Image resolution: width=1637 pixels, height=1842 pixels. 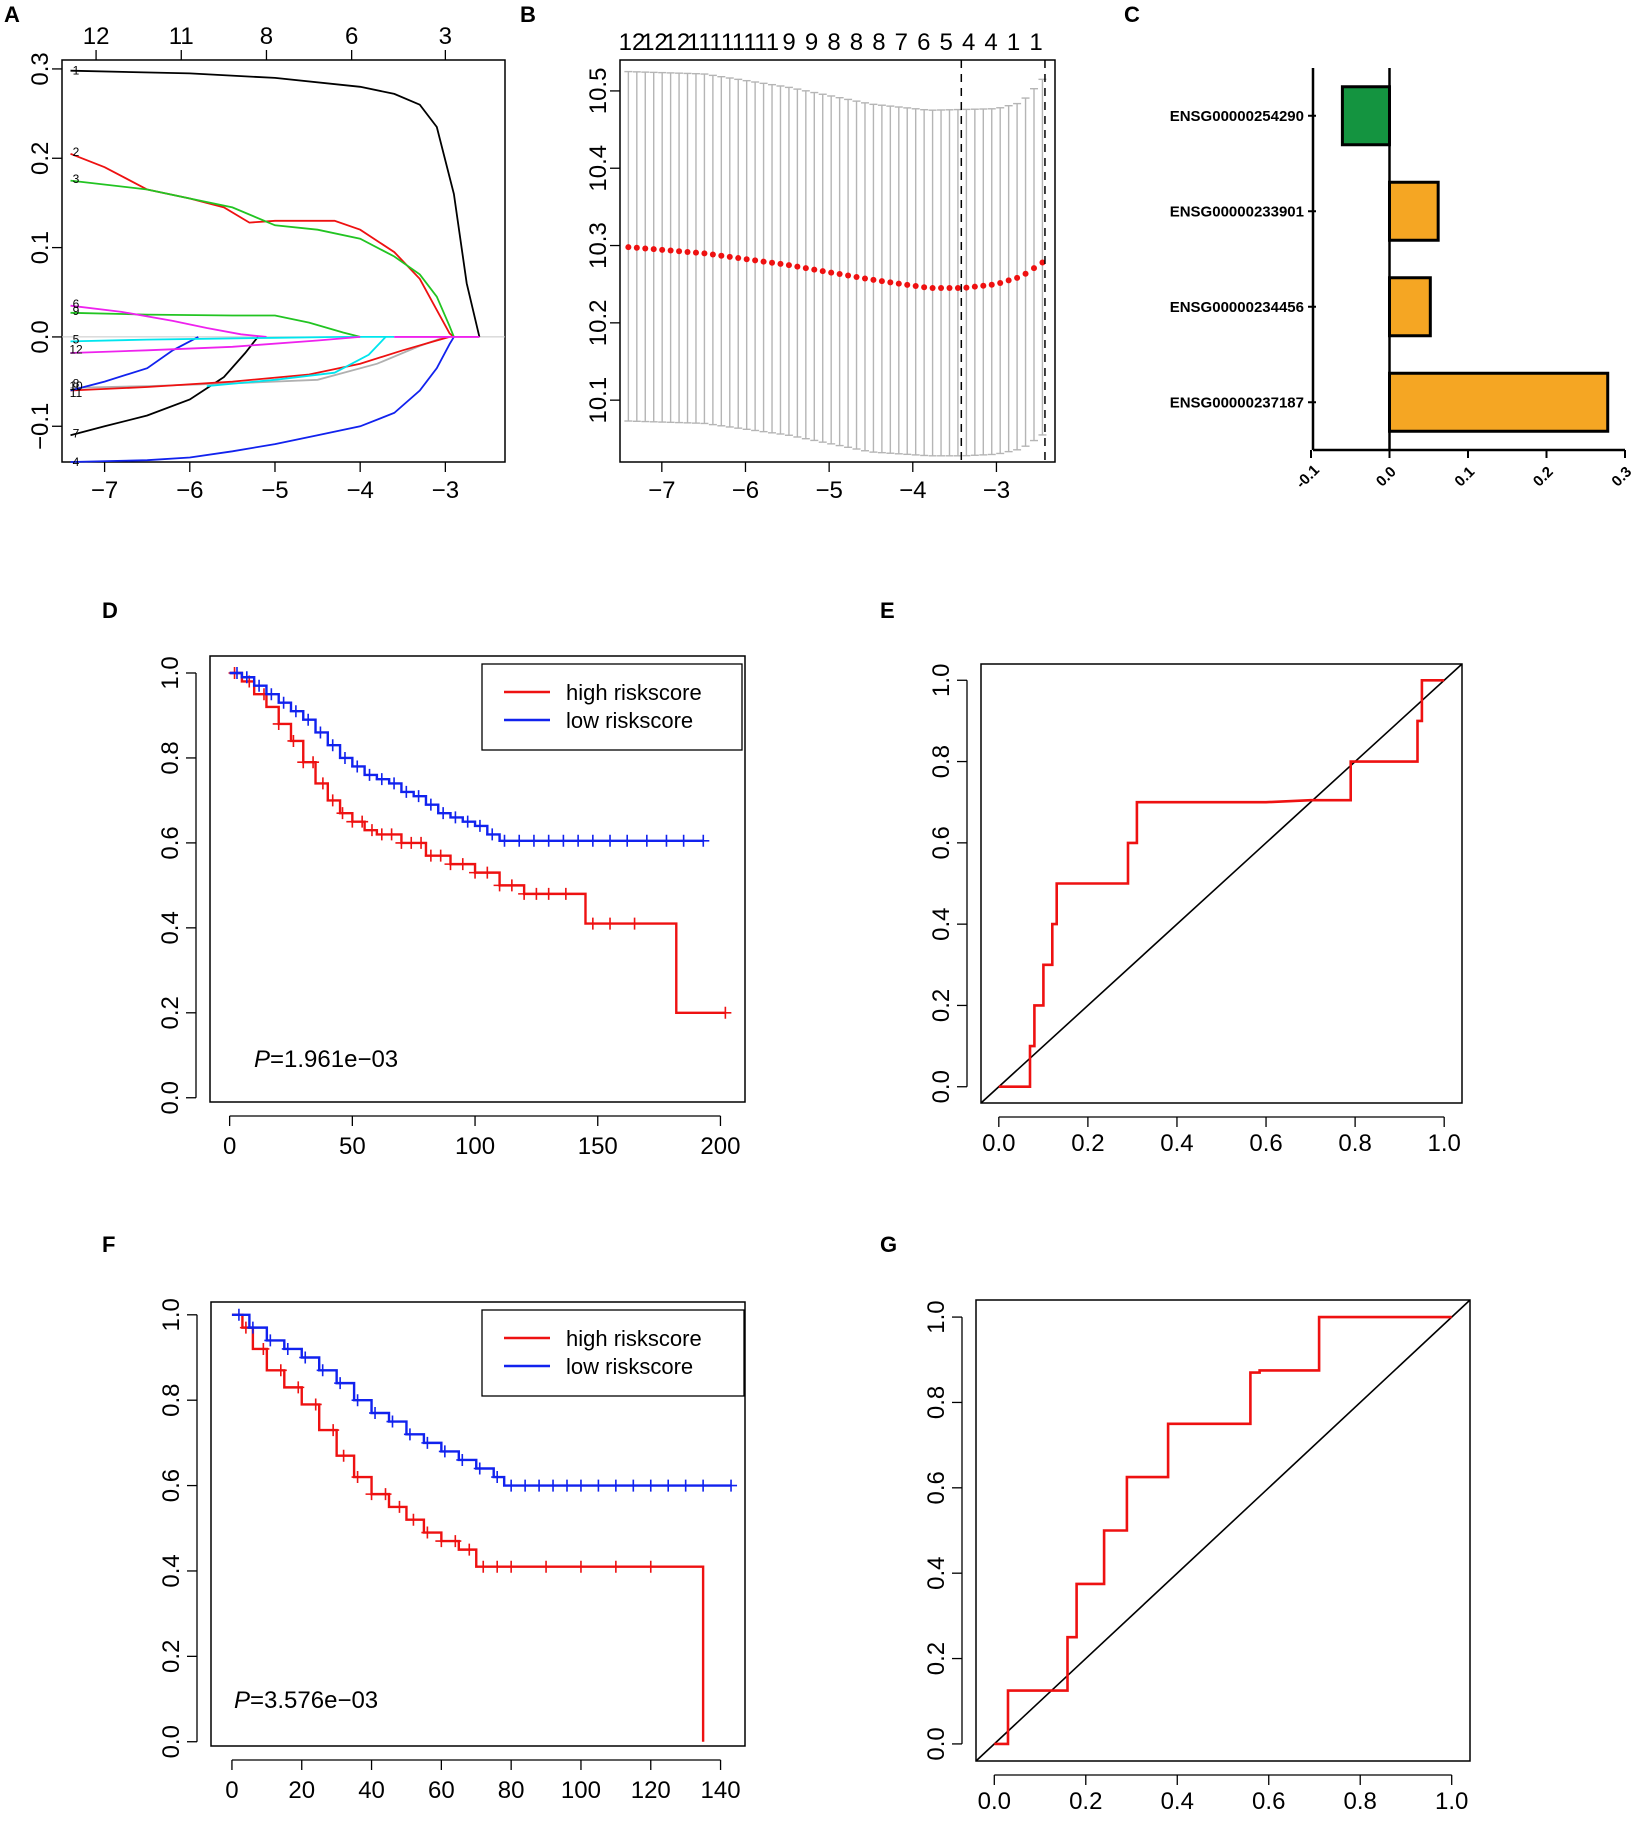 I want to click on path-number-label: 10, so click(x=76, y=386).